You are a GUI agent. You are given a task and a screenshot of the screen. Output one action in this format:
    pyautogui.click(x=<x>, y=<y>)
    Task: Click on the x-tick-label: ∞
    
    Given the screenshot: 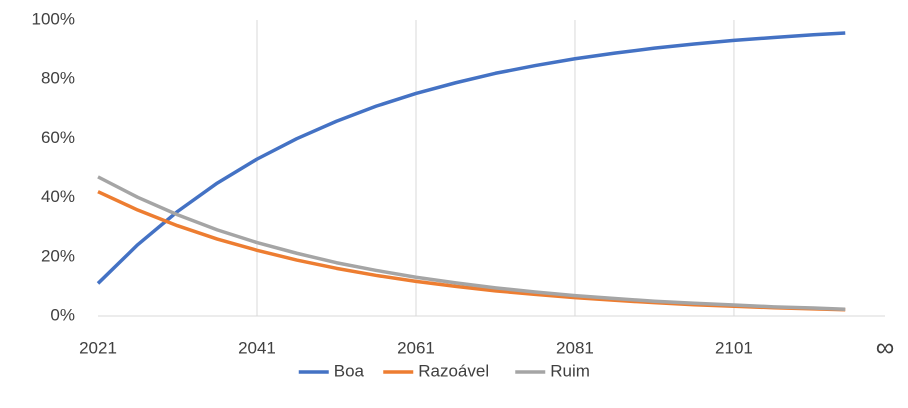 What is the action you would take?
    pyautogui.click(x=885, y=347)
    